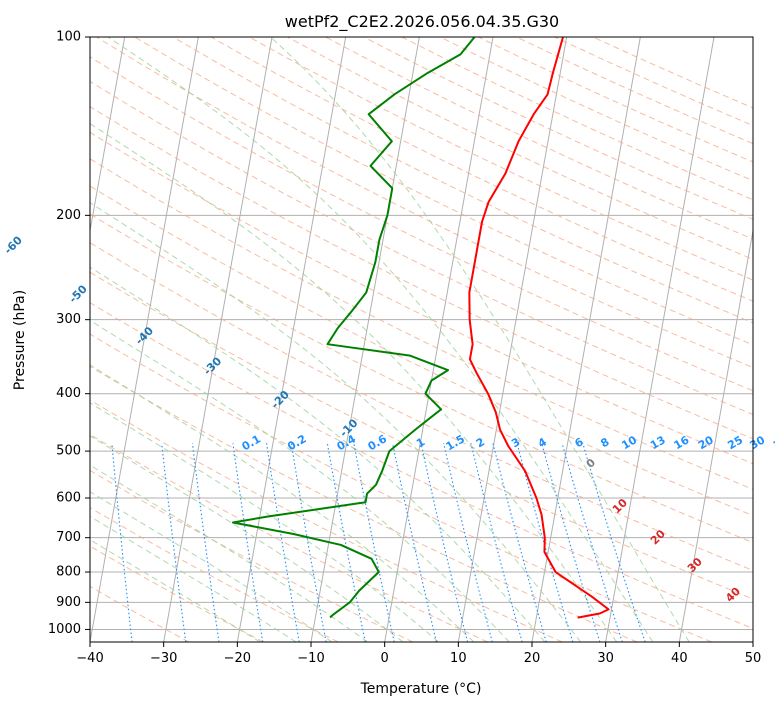 This screenshot has height=712, width=775. What do you see at coordinates (64, 629) in the screenshot?
I see `y-tick-label: 1000` at bounding box center [64, 629].